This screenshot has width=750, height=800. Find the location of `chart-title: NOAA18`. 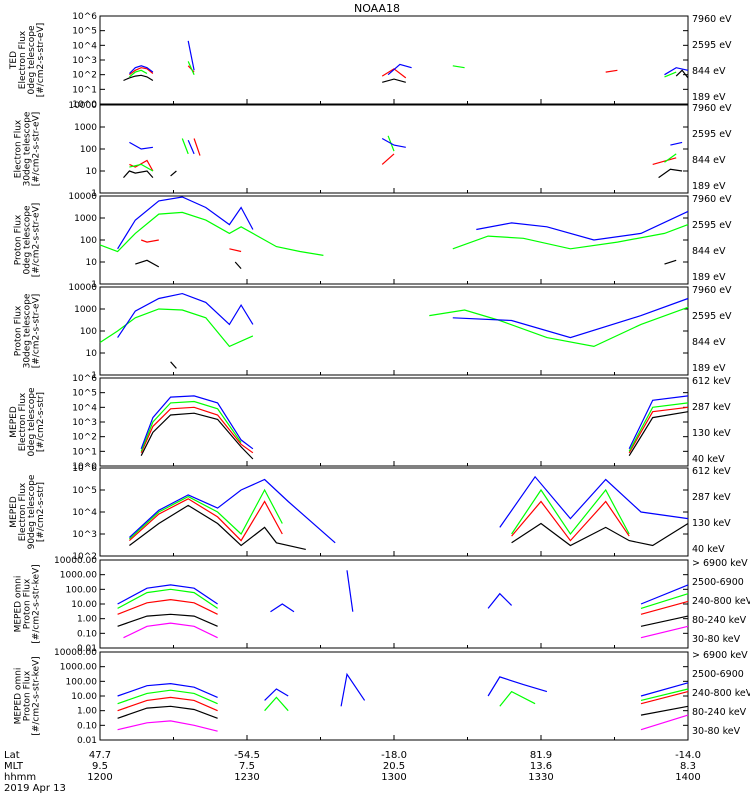

chart-title: NOAA18 is located at coordinates (377, 8).